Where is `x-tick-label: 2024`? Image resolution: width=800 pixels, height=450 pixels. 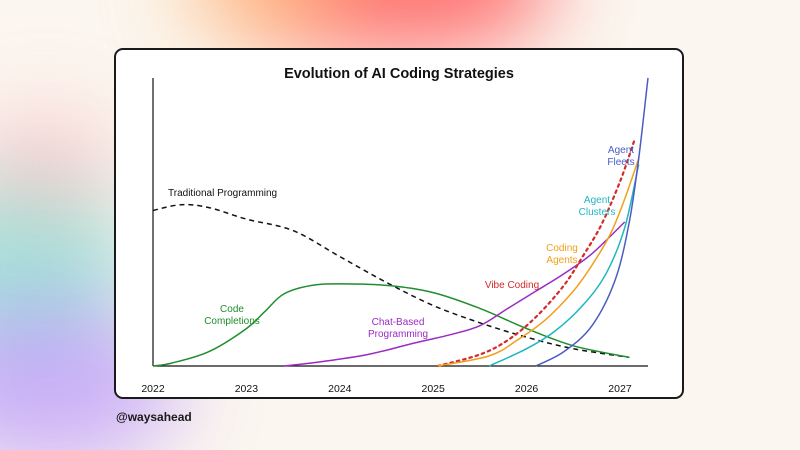 x-tick-label: 2024 is located at coordinates (340, 389).